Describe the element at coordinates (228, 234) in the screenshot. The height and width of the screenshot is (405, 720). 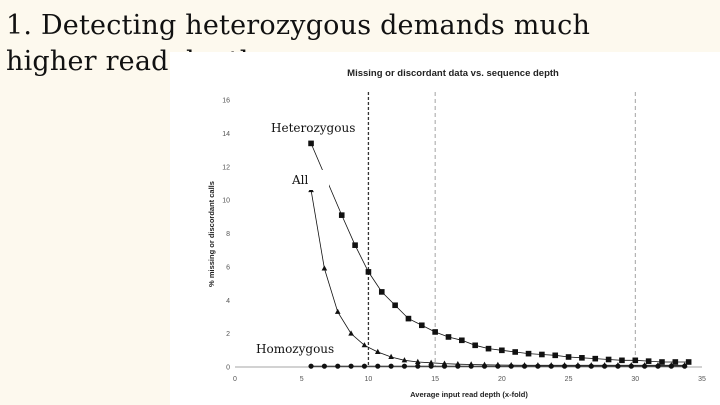
I see `y-tick-label: 8` at that location.